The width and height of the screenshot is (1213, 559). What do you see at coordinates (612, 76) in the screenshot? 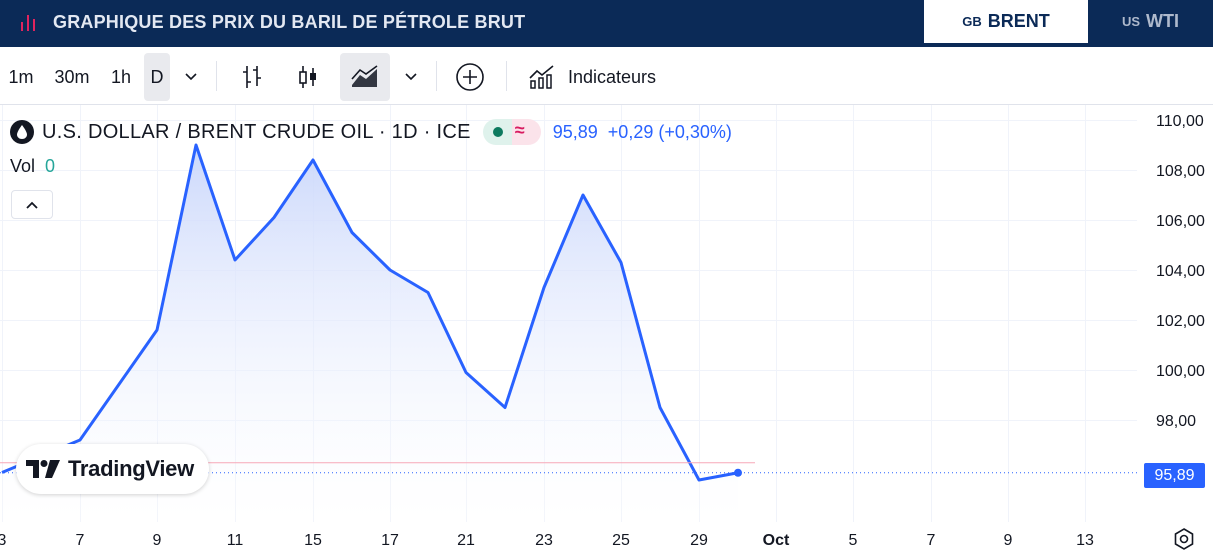
I see `indicators-label: Indicateurs` at bounding box center [612, 76].